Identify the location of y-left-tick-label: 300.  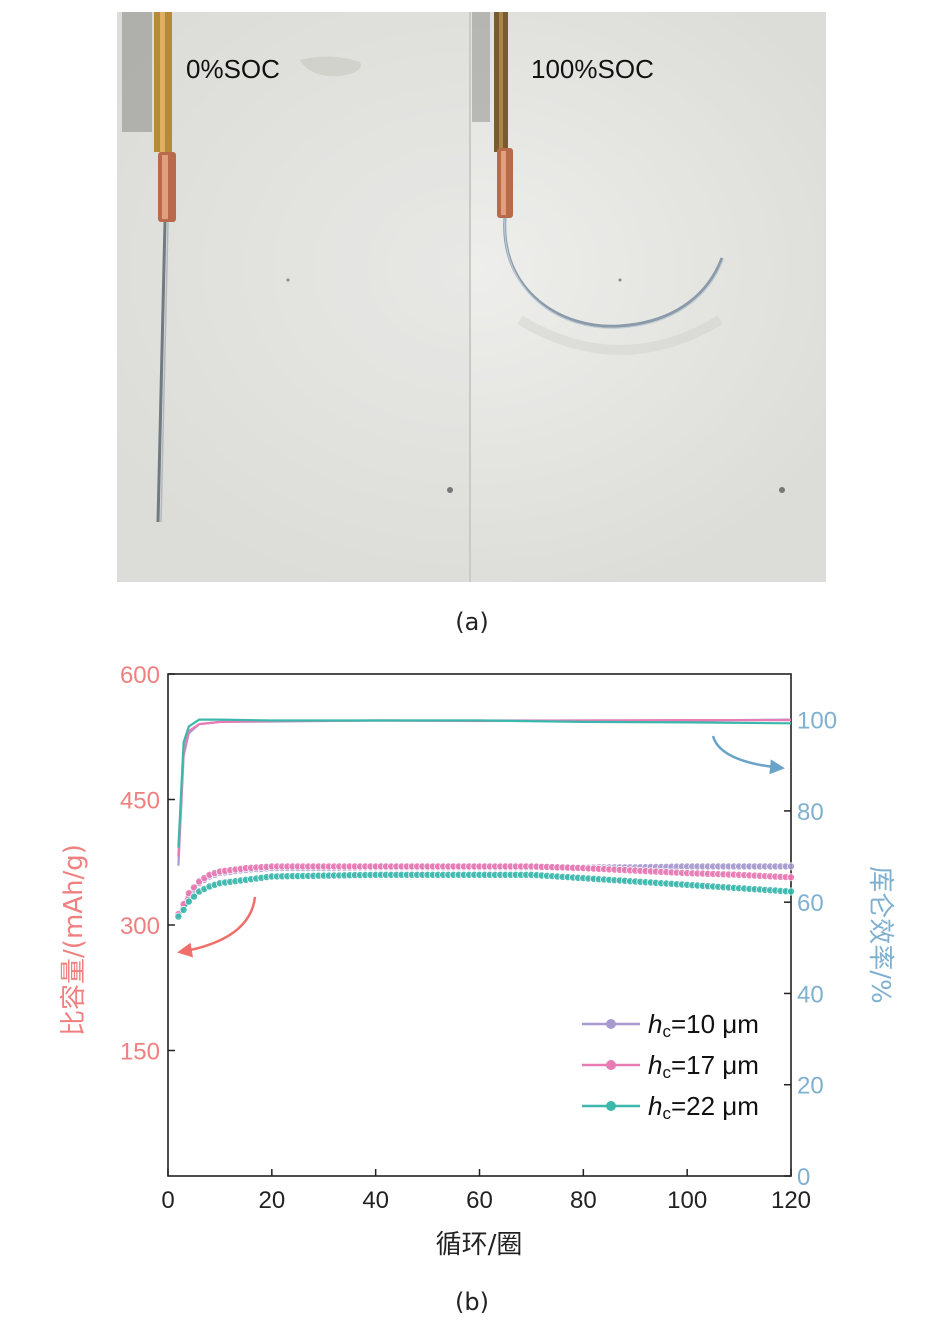
(140, 926).